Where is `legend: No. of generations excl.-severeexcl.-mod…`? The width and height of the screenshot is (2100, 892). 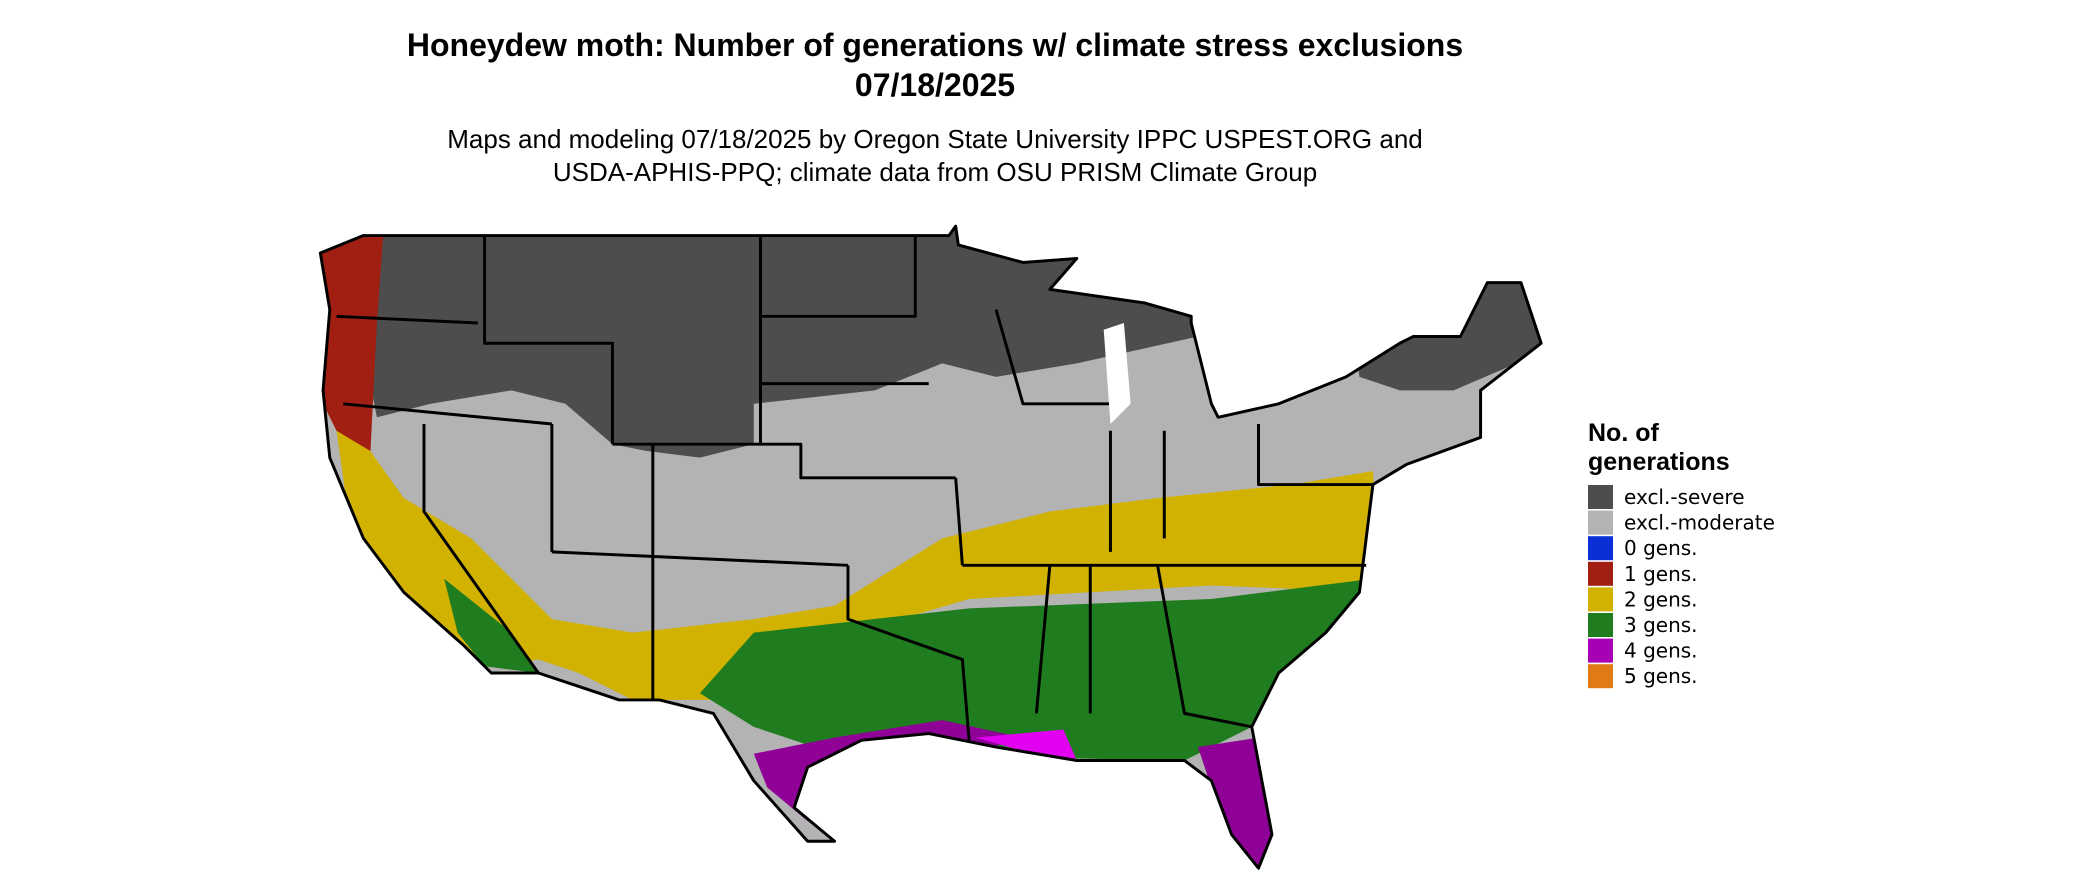
legend: No. of generations excl.-severeexcl.-mod… is located at coordinates (1681, 554).